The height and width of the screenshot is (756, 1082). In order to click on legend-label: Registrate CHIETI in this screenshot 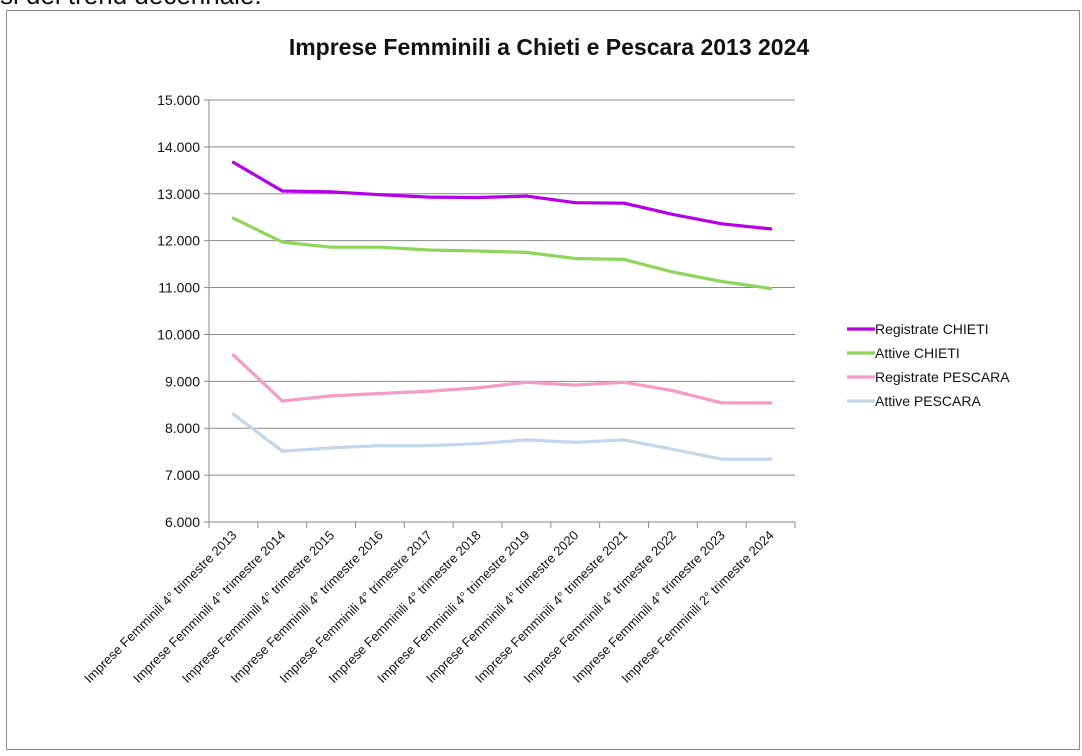, I will do `click(932, 329)`.